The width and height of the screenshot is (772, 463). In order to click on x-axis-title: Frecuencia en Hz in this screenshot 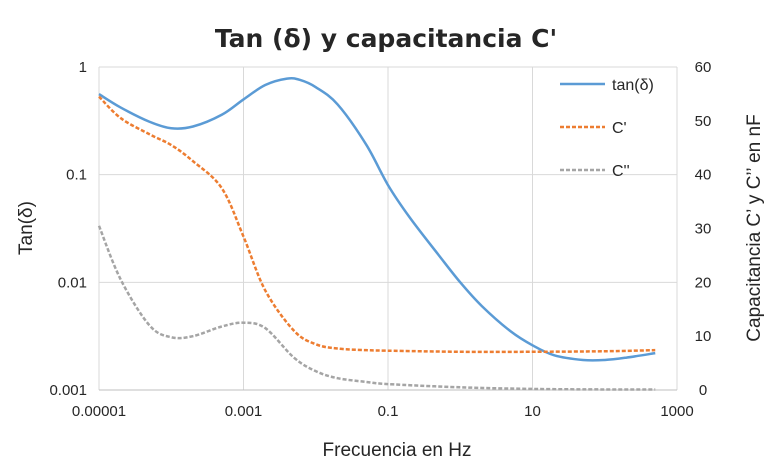, I will do `click(397, 450)`.